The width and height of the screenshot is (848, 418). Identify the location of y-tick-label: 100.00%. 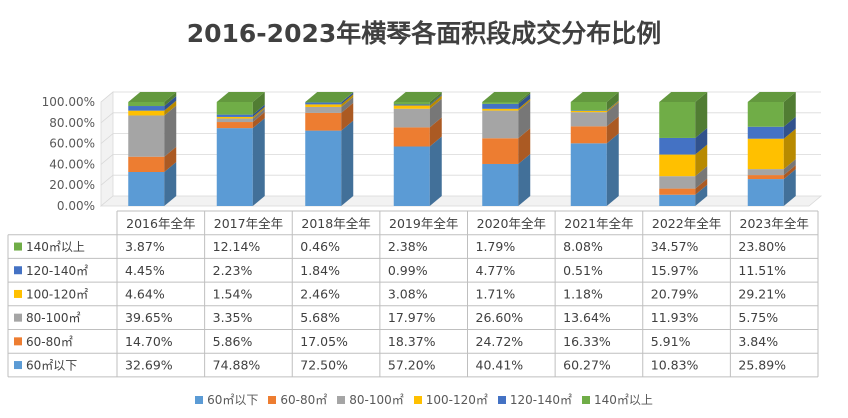
(68, 102).